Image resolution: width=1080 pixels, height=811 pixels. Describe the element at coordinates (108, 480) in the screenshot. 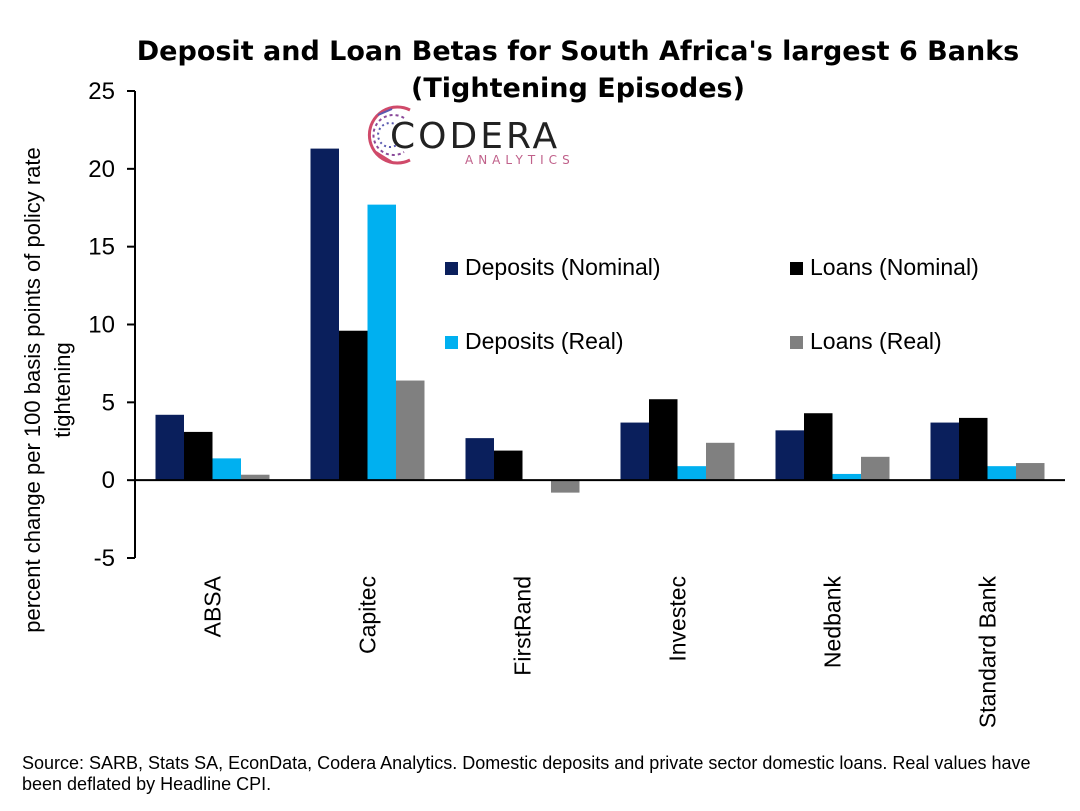

I see `y-tick-label: 0` at that location.